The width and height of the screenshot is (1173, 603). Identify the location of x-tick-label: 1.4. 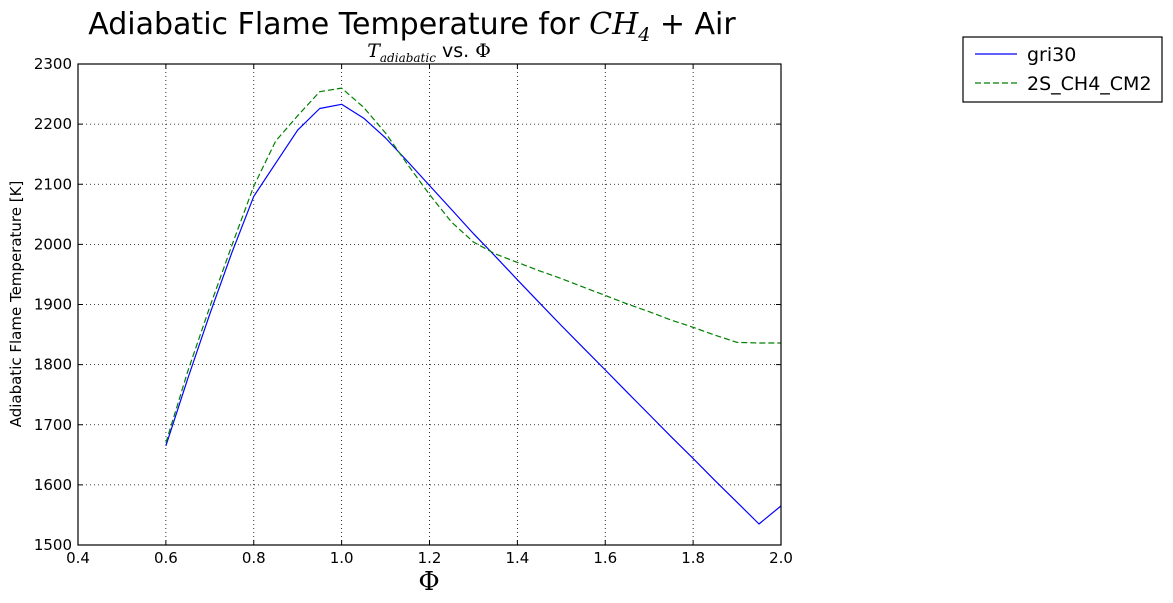
(517, 558).